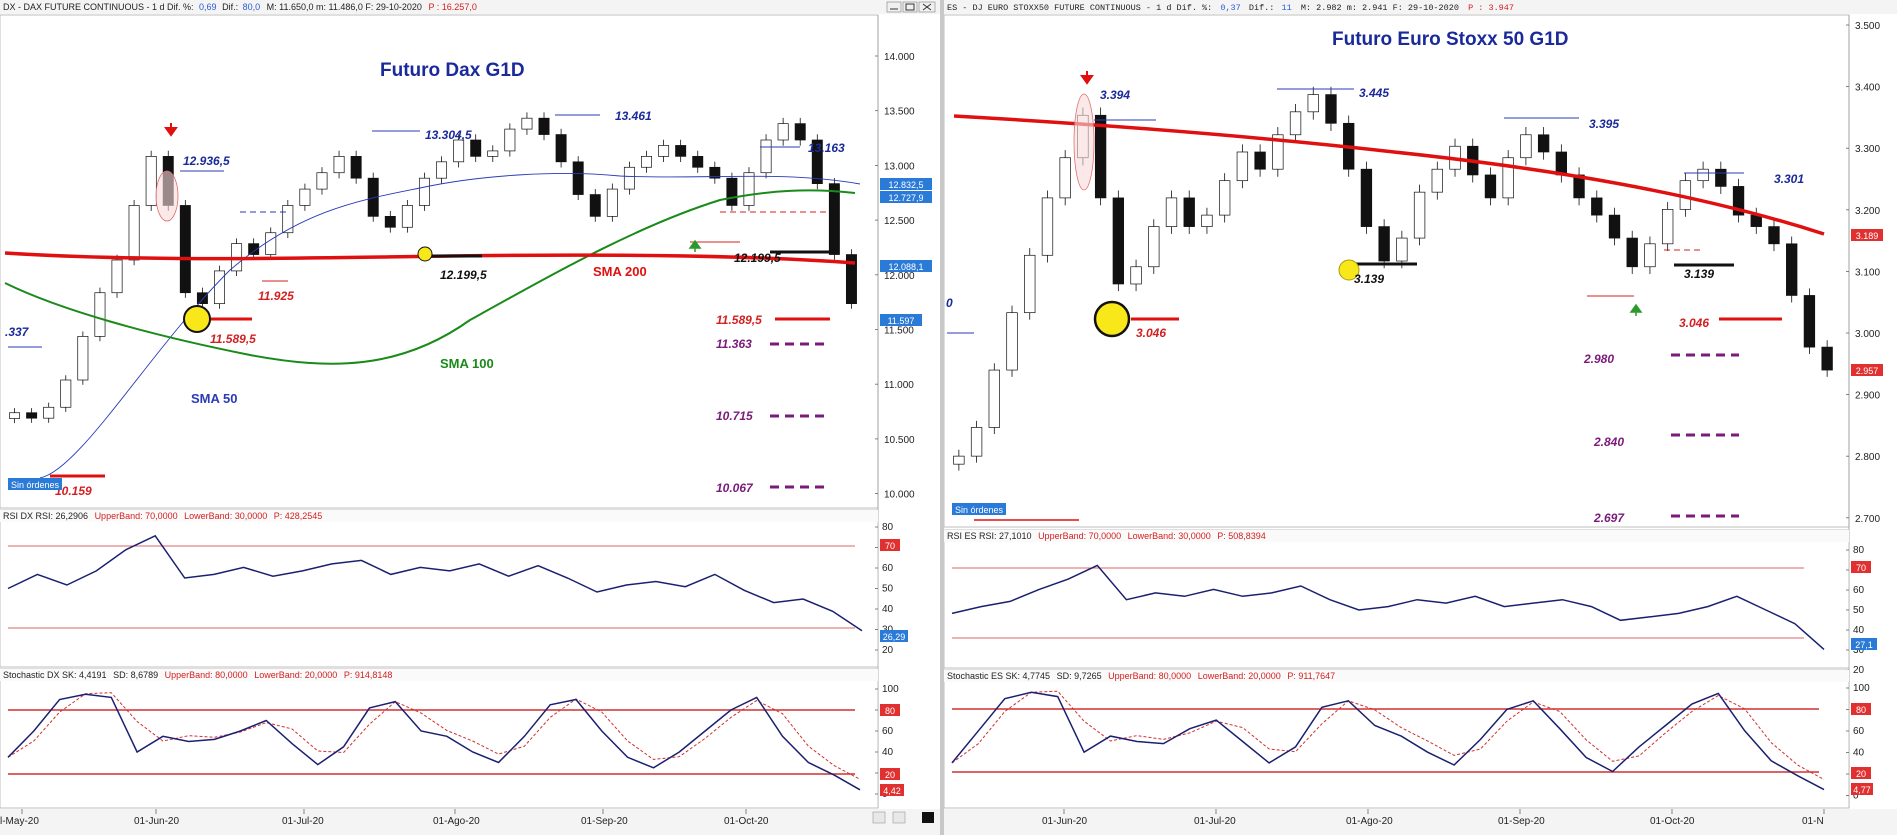 Image resolution: width=1897 pixels, height=835 pixels. I want to click on dax-chart-title: Futuro Dax G1D, so click(452, 70).